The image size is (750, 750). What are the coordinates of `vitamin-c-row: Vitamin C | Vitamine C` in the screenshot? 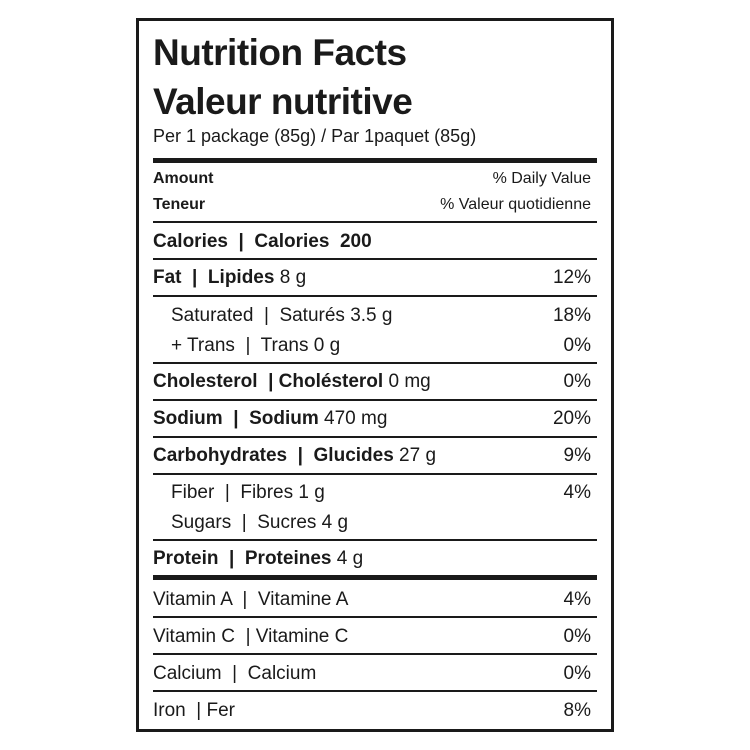 It's located at (251, 636).